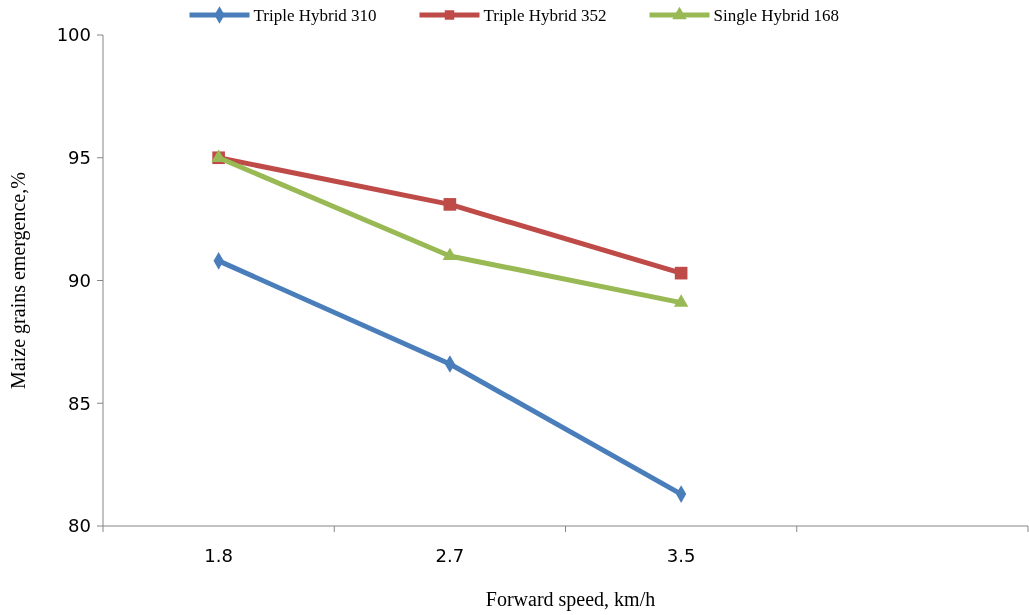  What do you see at coordinates (79, 403) in the screenshot?
I see `y-tick-label: 85` at bounding box center [79, 403].